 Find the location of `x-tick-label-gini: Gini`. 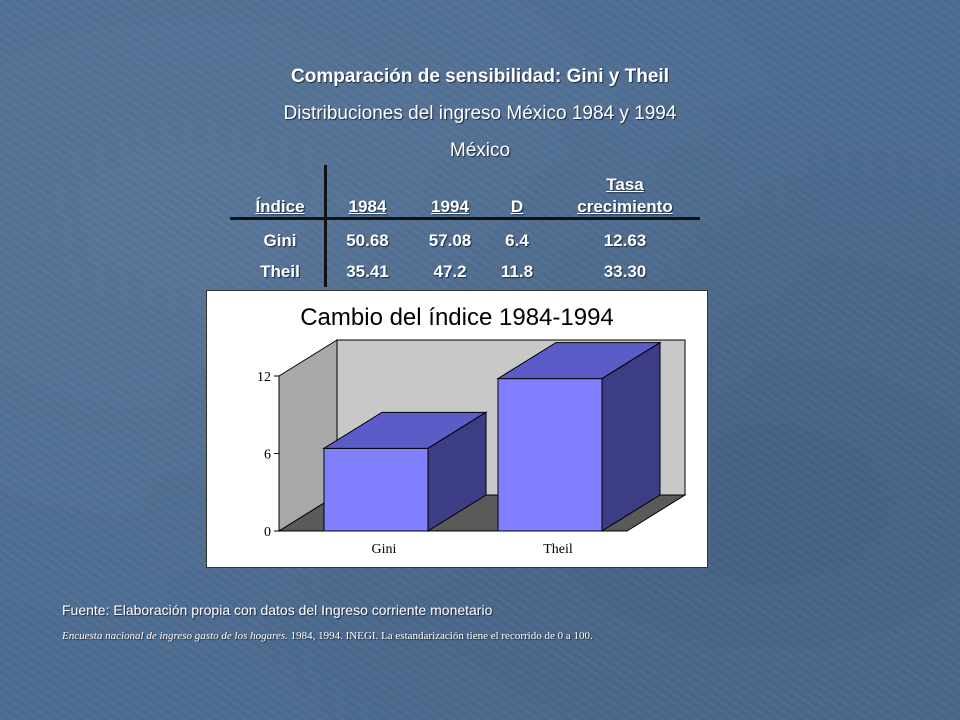

x-tick-label-gini: Gini is located at coordinates (384, 549).